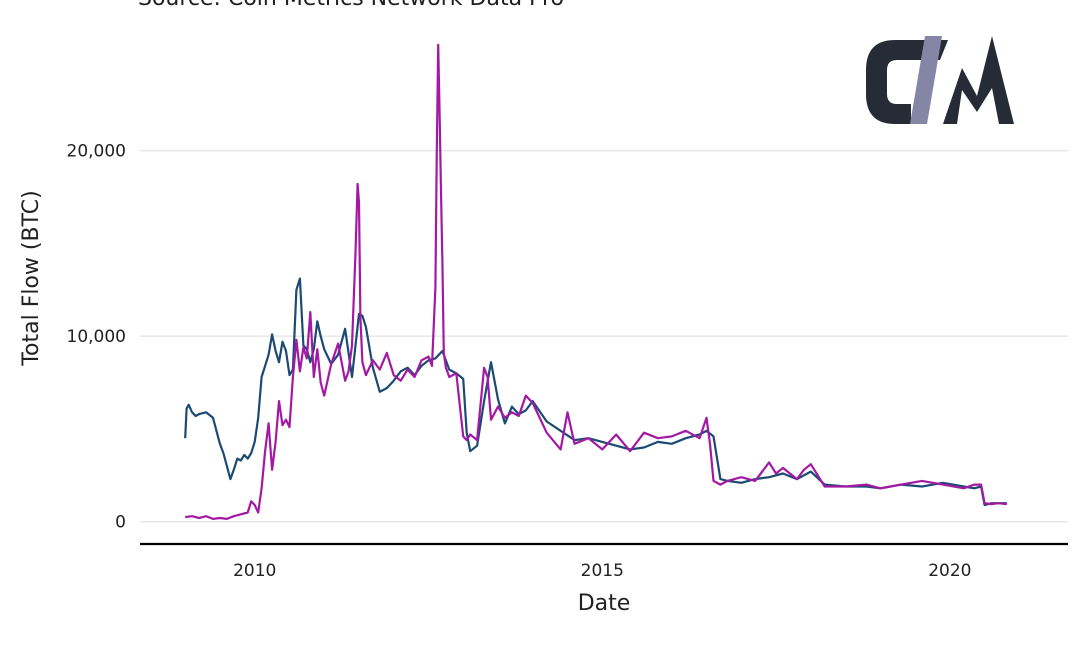  Describe the element at coordinates (907, 82) in the screenshot. I see `logo-letter-c` at that location.